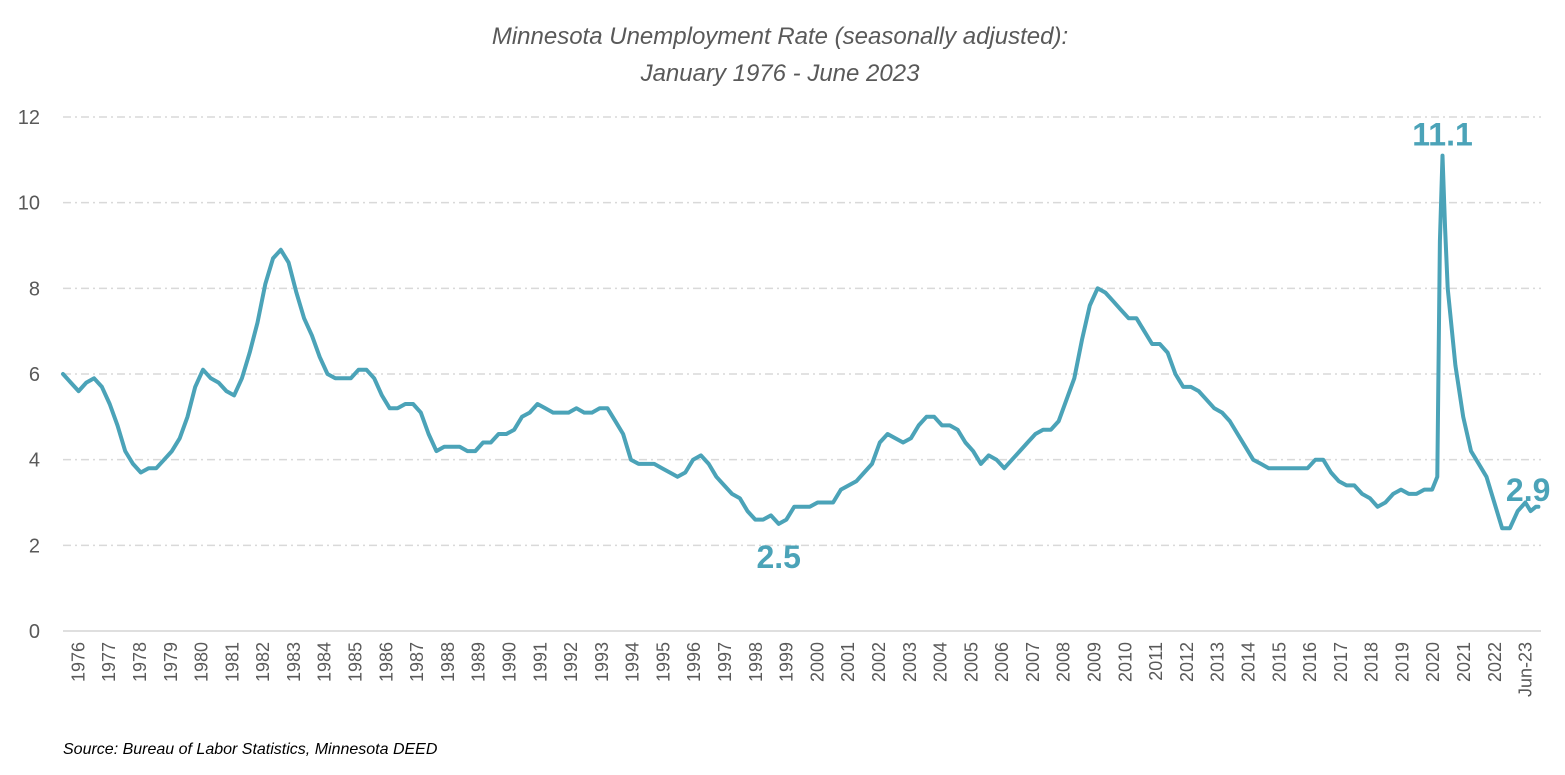 Image resolution: width=1565 pixels, height=775 pixels. What do you see at coordinates (971, 662) in the screenshot?
I see `x-tick-label: 2005` at bounding box center [971, 662].